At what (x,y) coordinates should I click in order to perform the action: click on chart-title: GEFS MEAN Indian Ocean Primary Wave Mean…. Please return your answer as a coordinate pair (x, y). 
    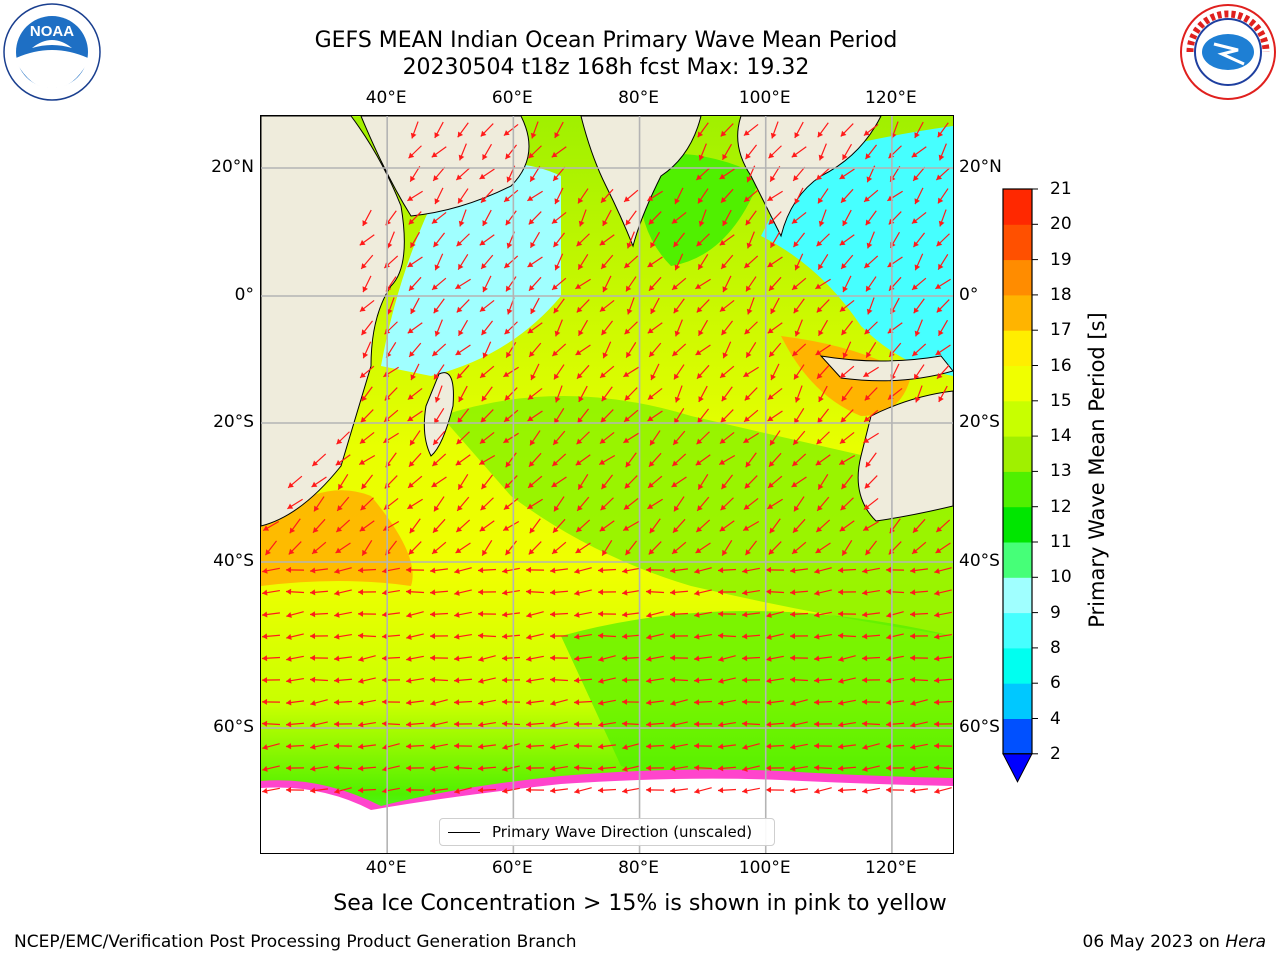
    Looking at the image, I should click on (606, 40).